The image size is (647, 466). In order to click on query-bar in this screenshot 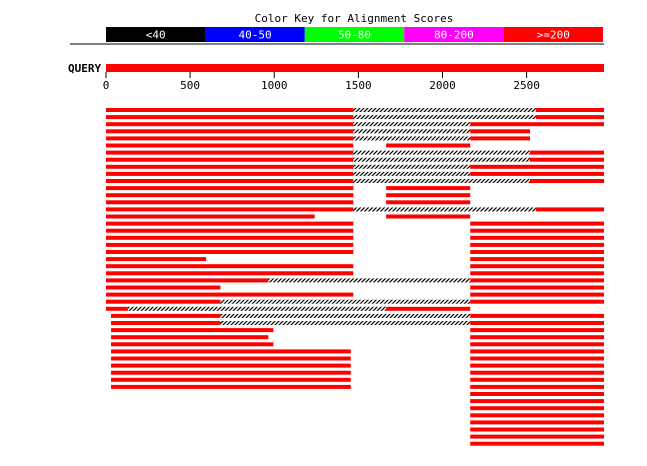, I will do `click(355, 68)`.